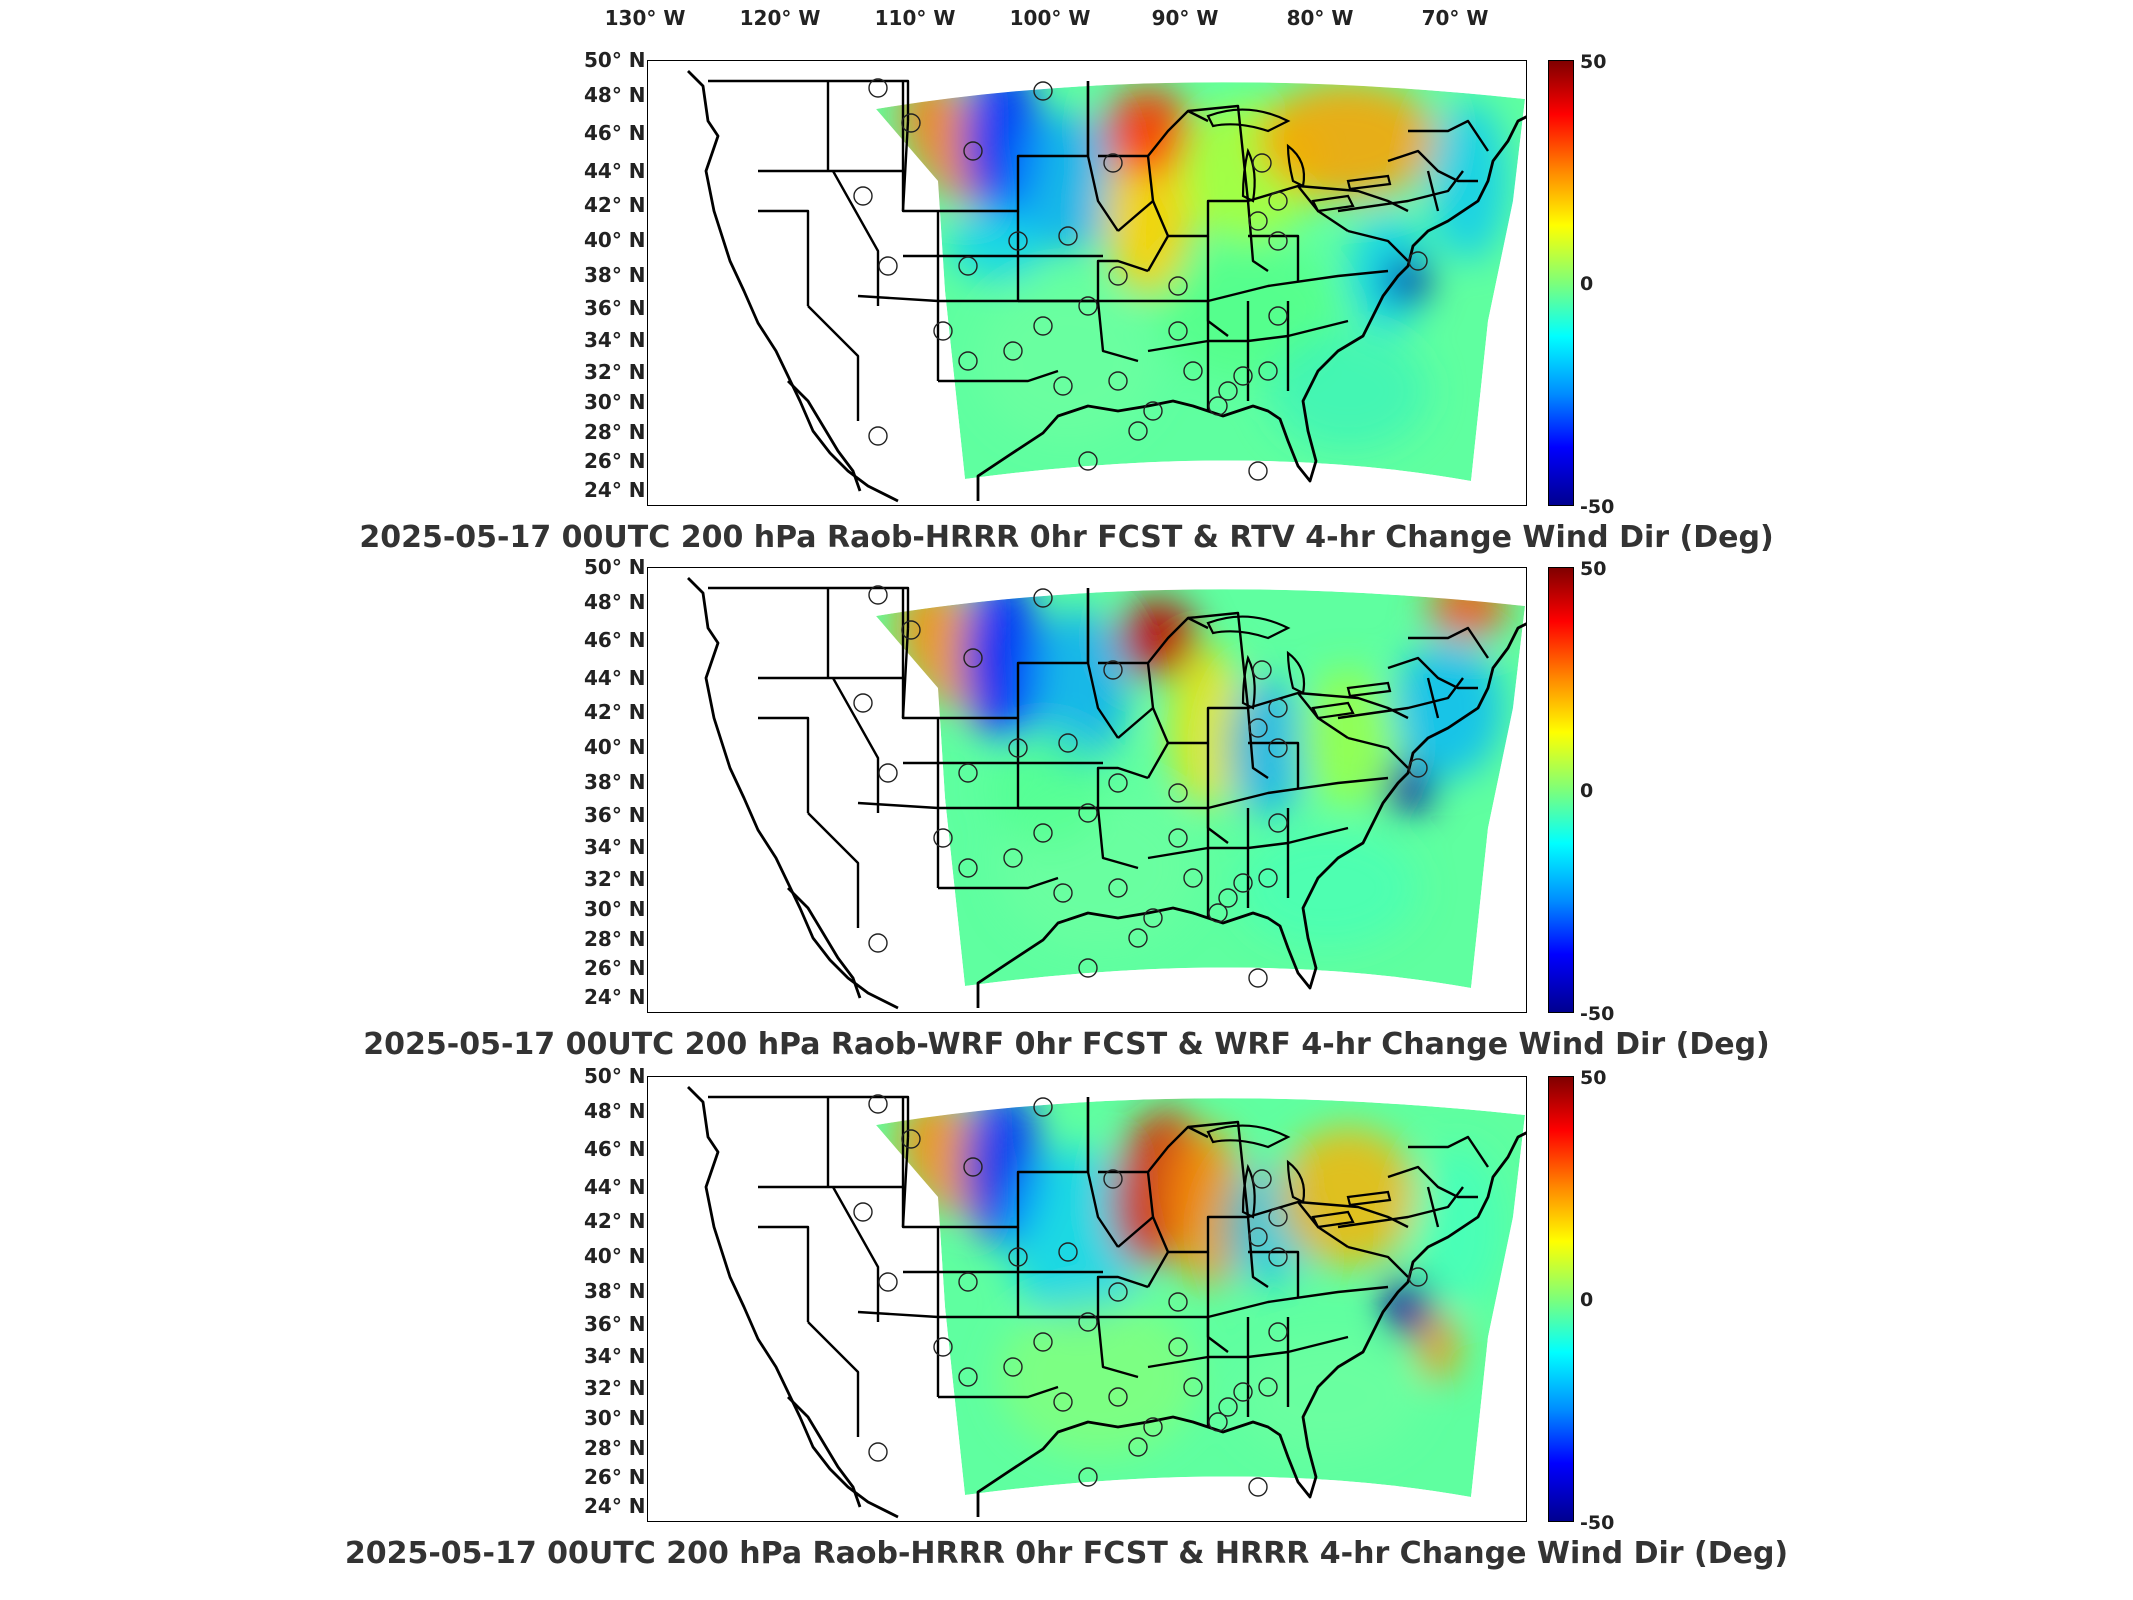 Image resolution: width=2133 pixels, height=1600 pixels. I want to click on latitude-label: 48° N, so click(615, 1111).